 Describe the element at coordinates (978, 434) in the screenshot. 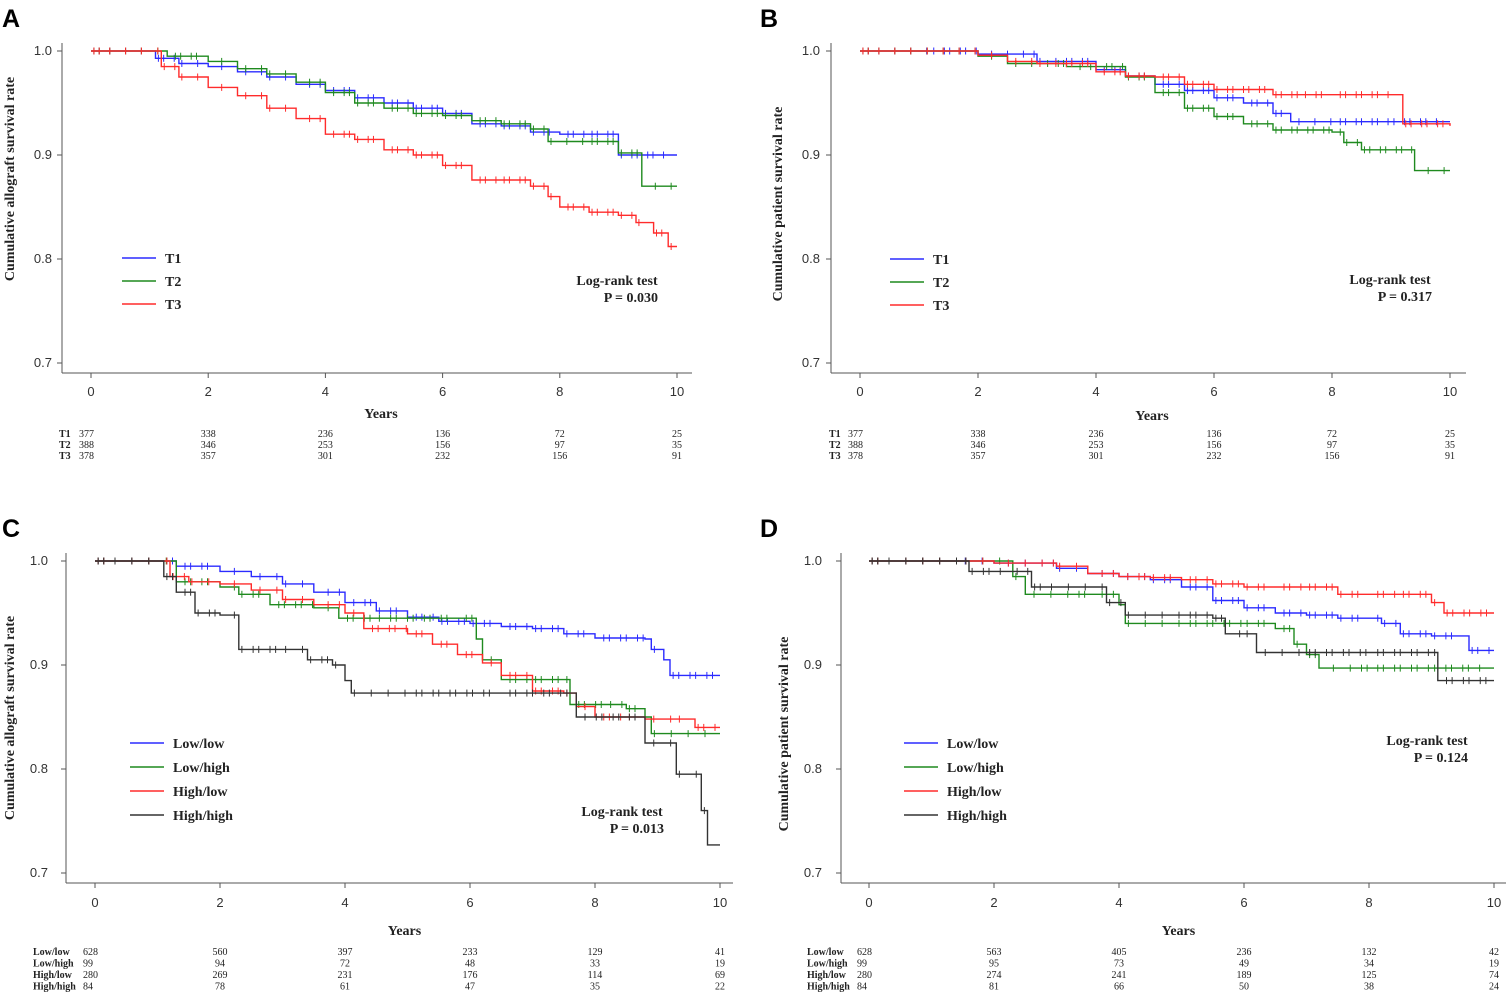

I see `risk-value: 338` at that location.